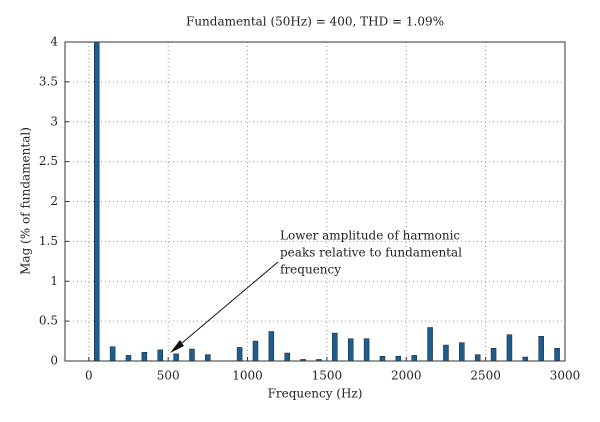  Describe the element at coordinates (327, 376) in the screenshot. I see `x-tick-label: 1500` at that location.